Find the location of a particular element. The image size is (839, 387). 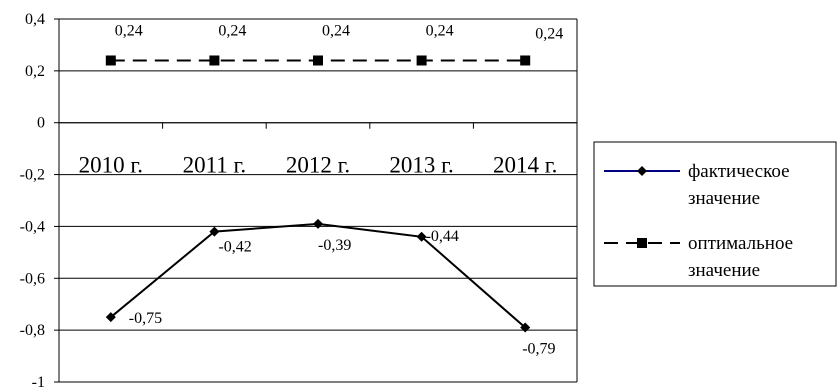

legend: фактическое значение оптимальное значение is located at coordinates (715, 214).